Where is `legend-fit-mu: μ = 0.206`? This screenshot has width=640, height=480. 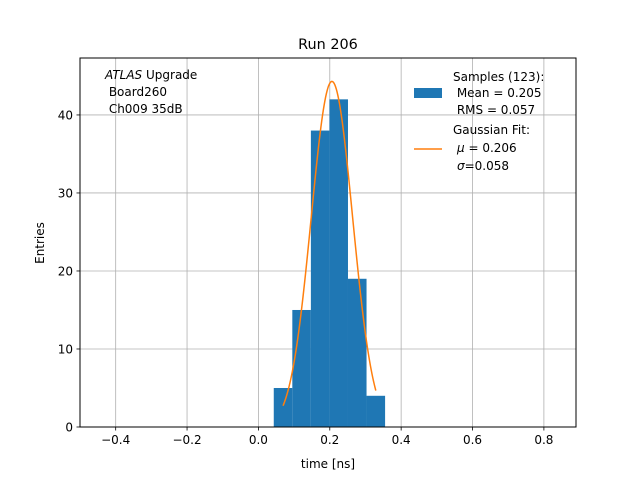
legend-fit-mu: μ = 0.206 is located at coordinates (486, 148).